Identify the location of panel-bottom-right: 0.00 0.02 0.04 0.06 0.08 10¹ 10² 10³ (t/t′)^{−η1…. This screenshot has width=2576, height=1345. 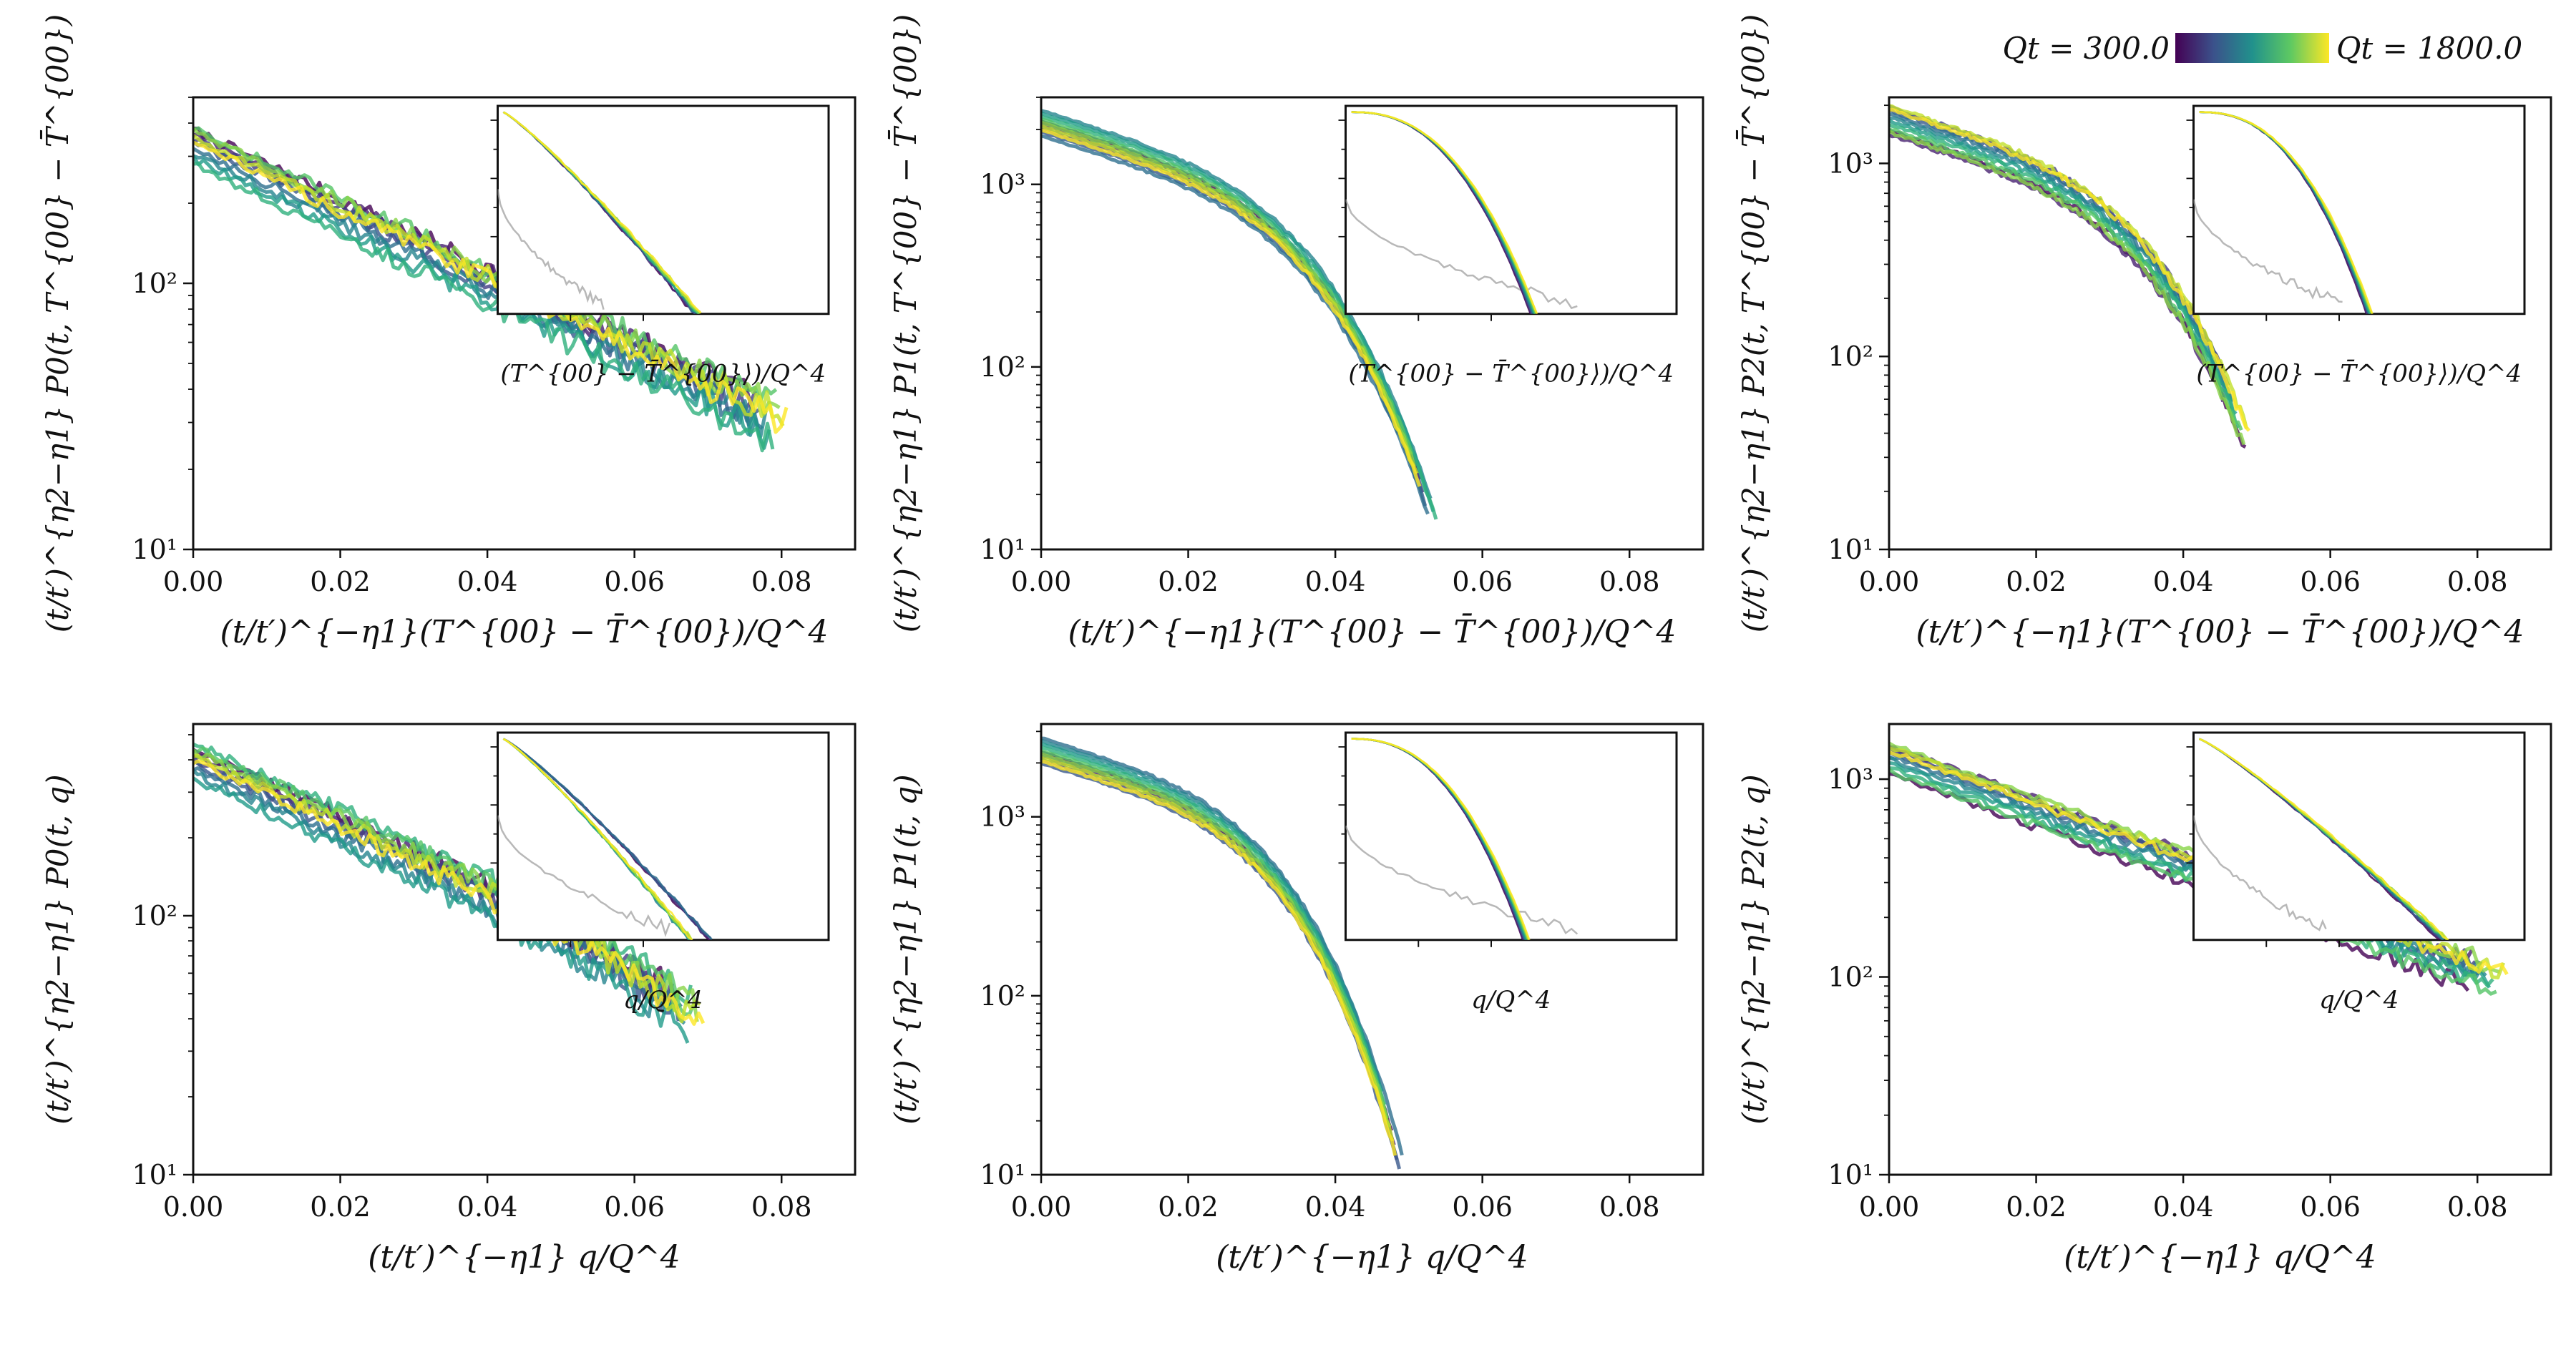
(2144, 1000).